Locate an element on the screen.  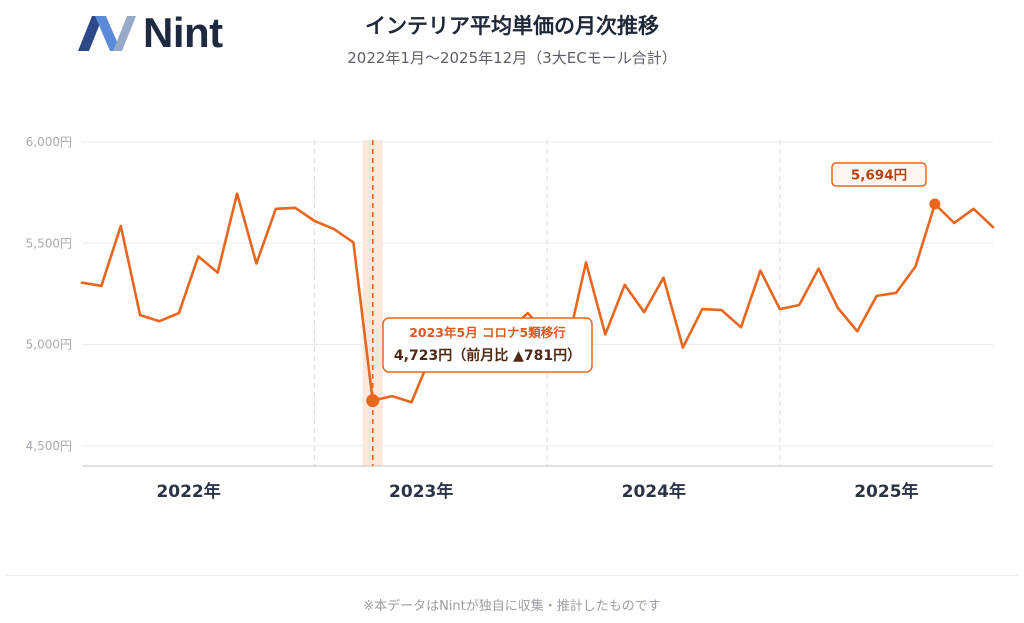
nint-logo: Nint is located at coordinates (150, 32).